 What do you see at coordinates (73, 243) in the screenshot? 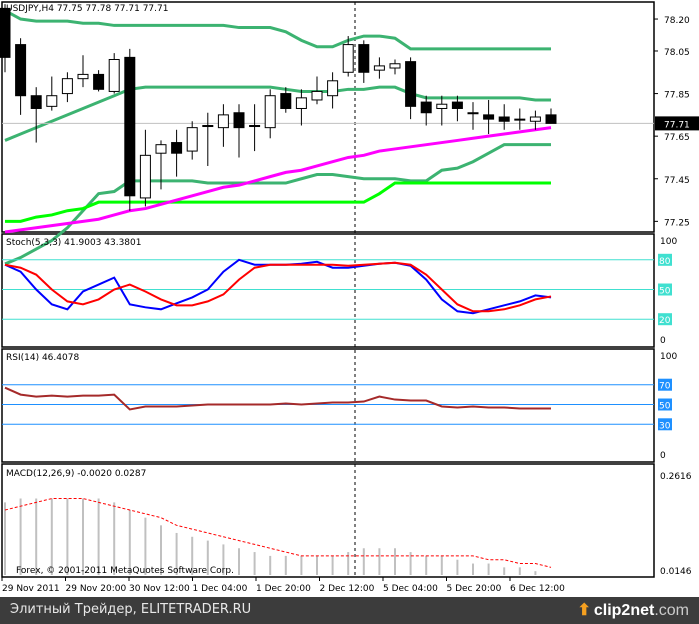
I see `stoch-title: Stoch(5,3,3) 41.9003 43.3801` at bounding box center [73, 243].